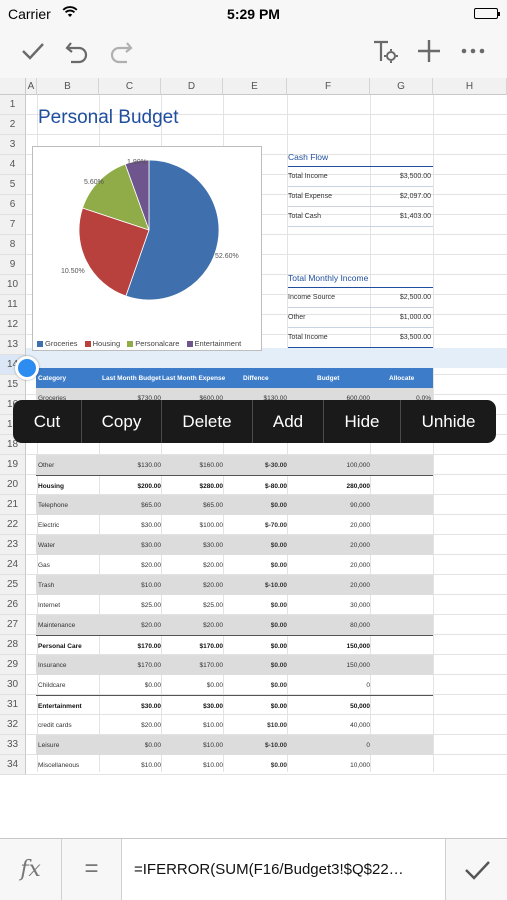  Describe the element at coordinates (13, 705) in the screenshot. I see `row-header-31: 31` at that location.